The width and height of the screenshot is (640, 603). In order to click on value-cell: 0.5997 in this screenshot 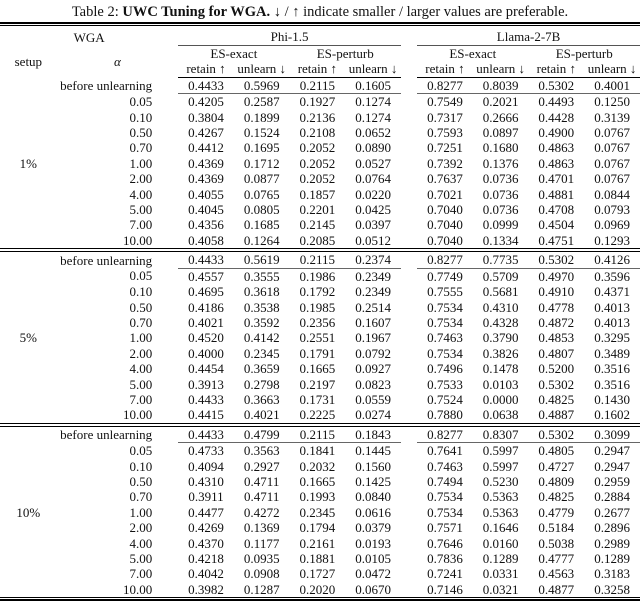, I will do `click(500, 466)`.